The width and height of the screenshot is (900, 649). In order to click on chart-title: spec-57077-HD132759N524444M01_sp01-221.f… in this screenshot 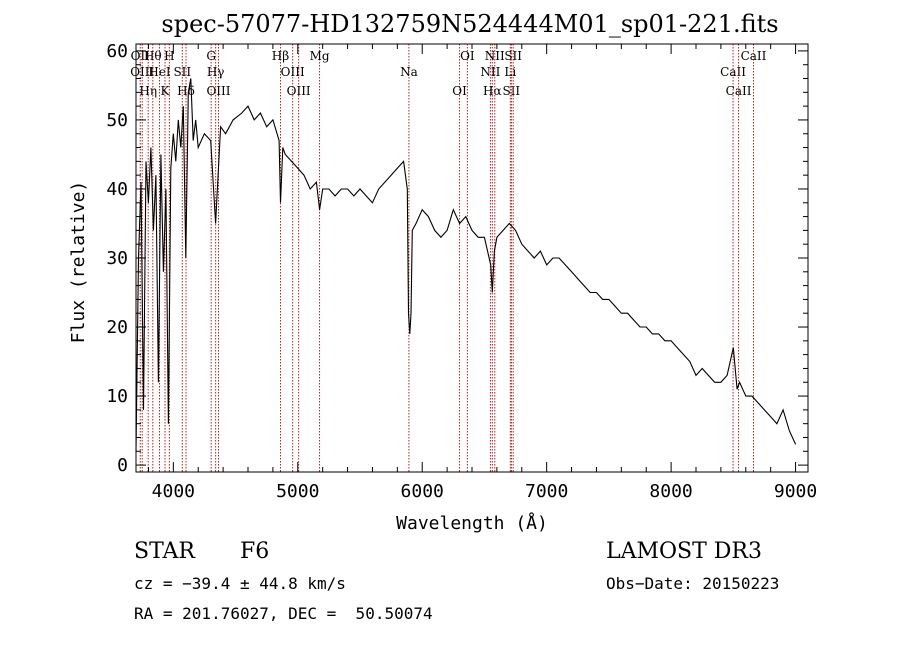, I will do `click(469, 24)`.